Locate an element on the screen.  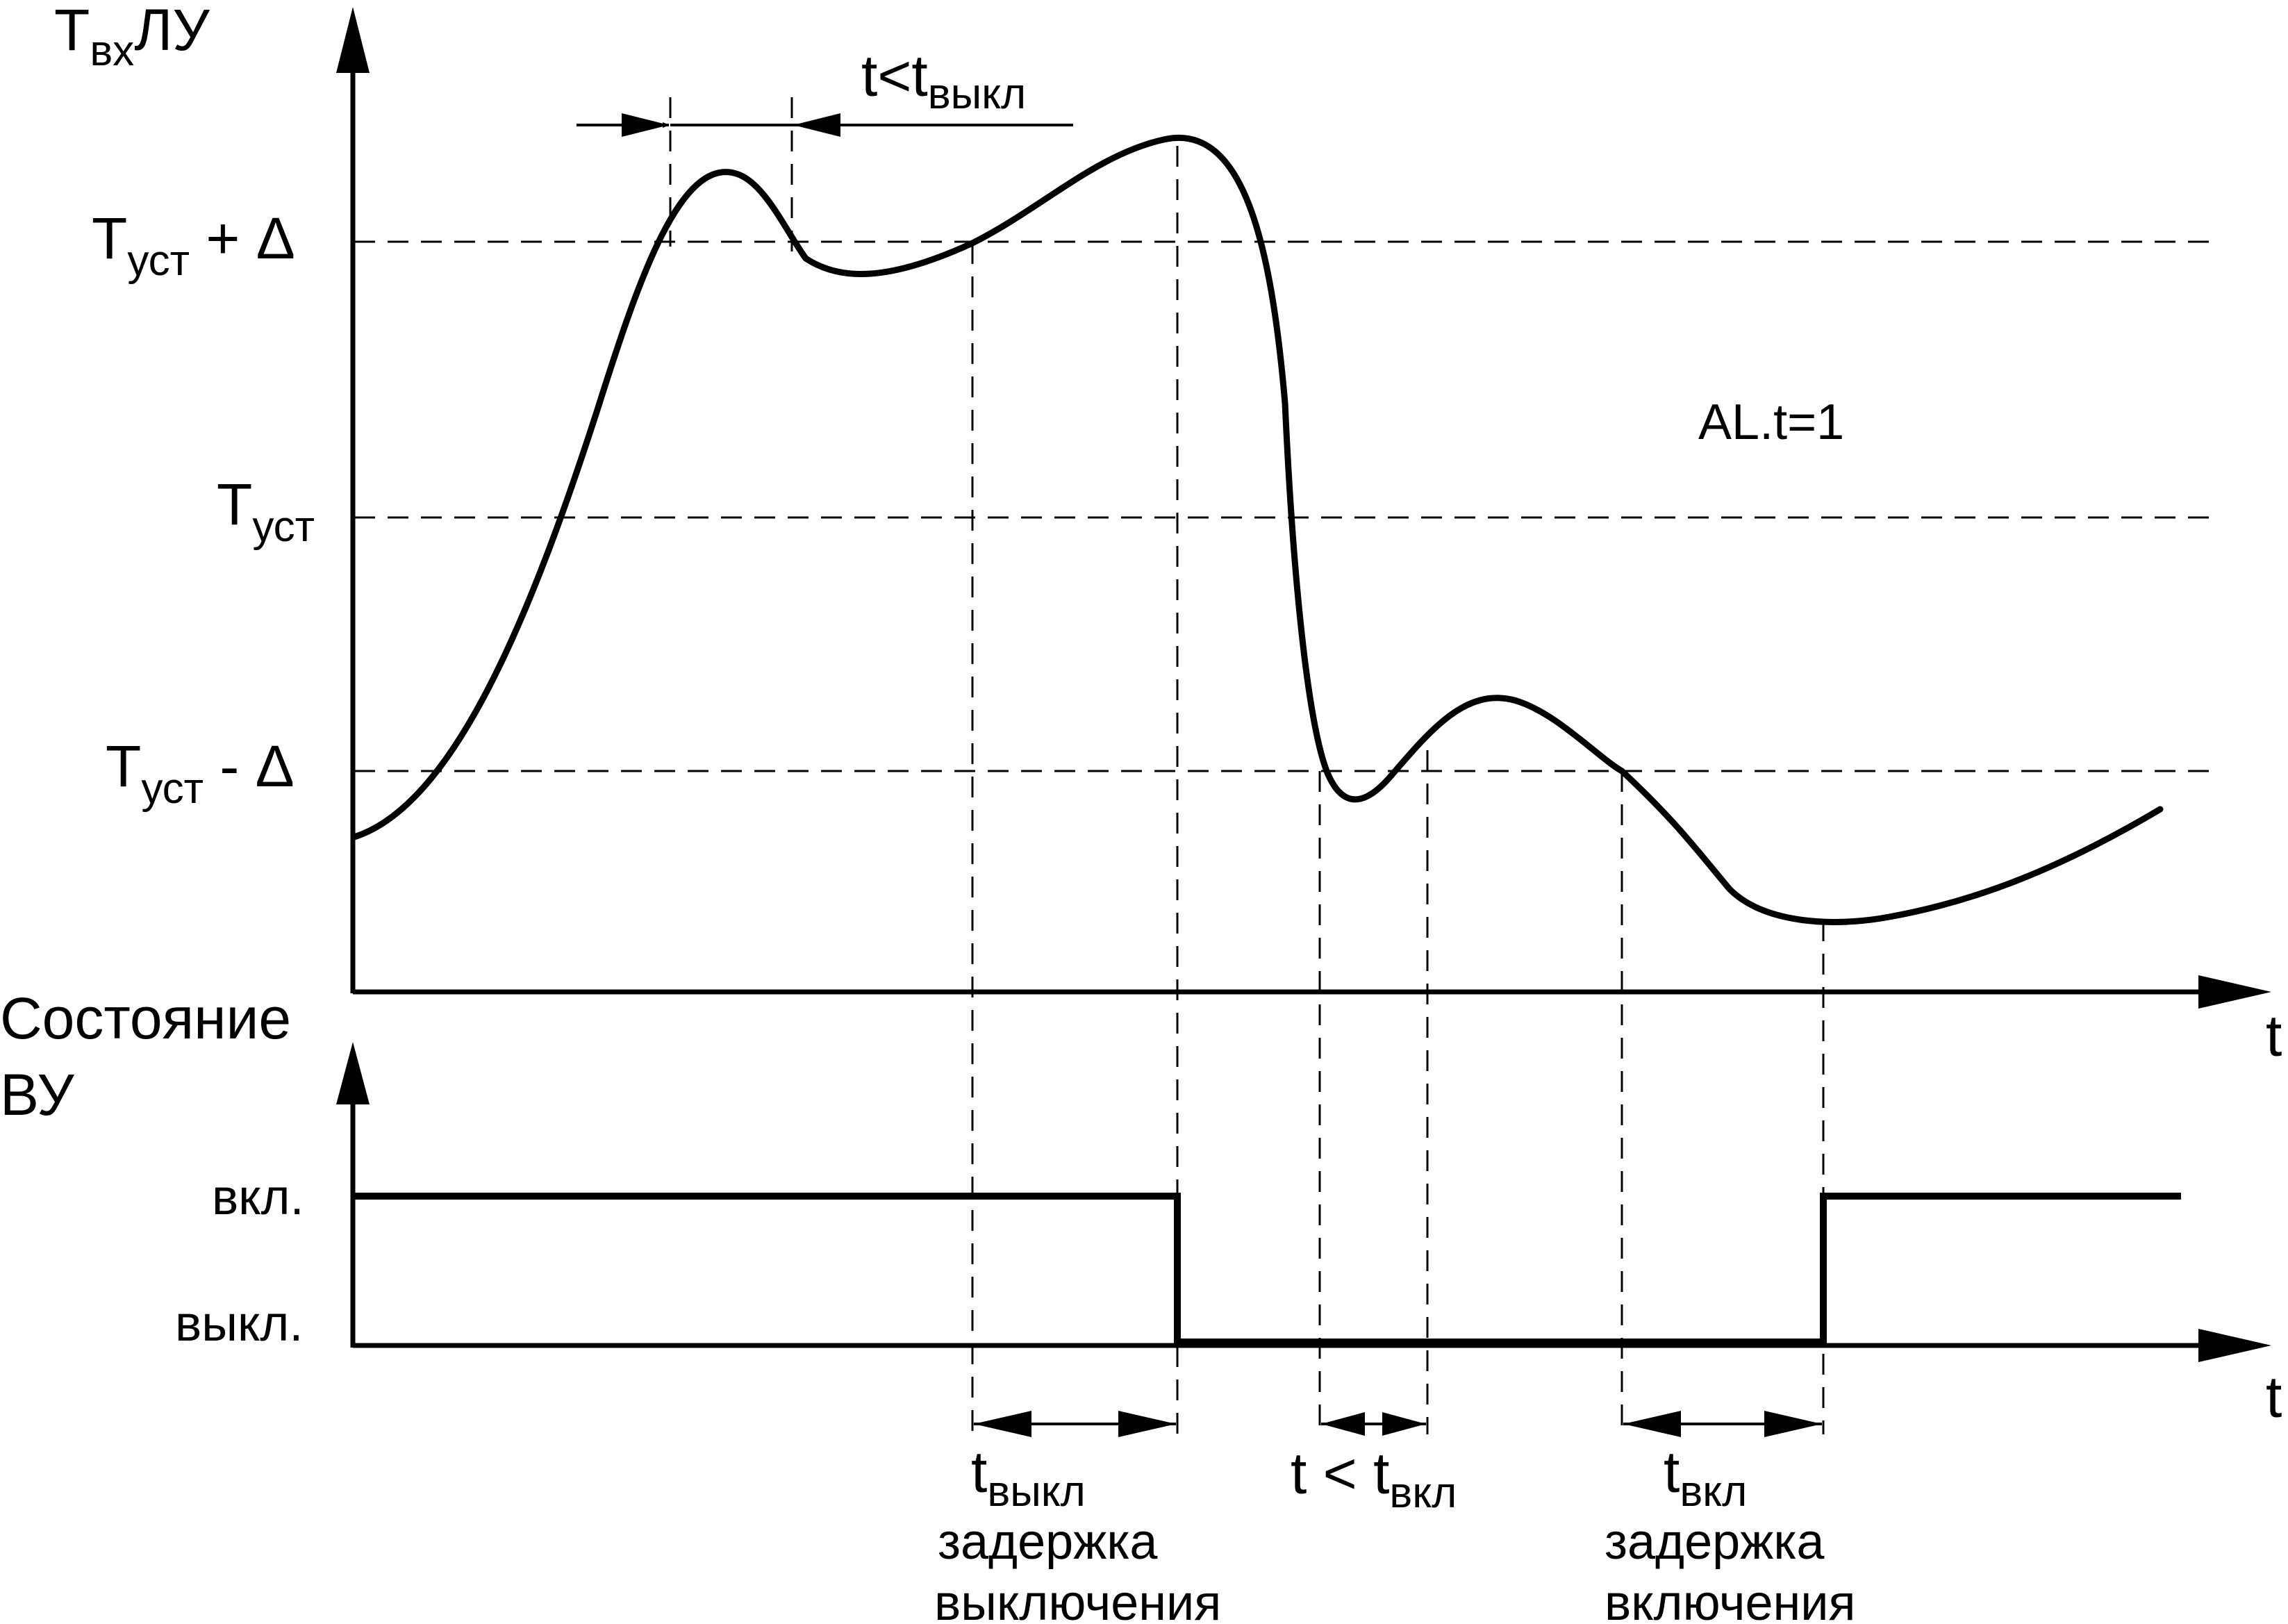
level-label-upper: Tуст + Δ is located at coordinates (193, 246).